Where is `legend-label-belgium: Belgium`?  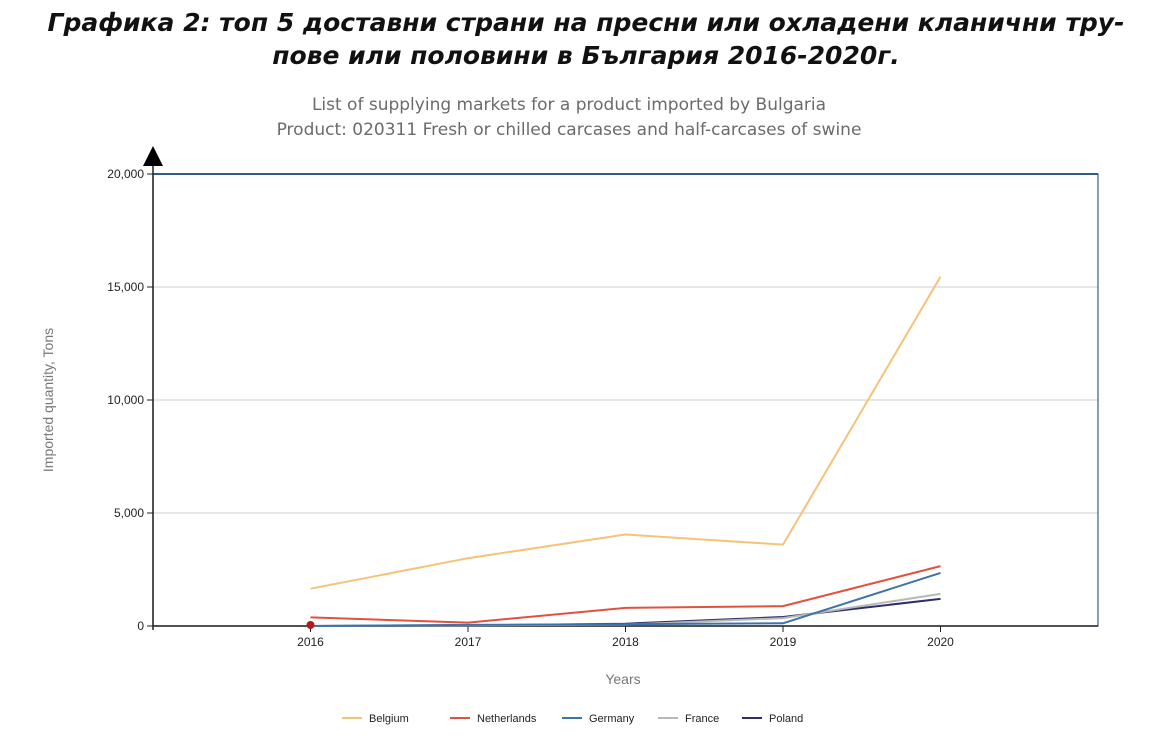 legend-label-belgium: Belgium is located at coordinates (389, 719).